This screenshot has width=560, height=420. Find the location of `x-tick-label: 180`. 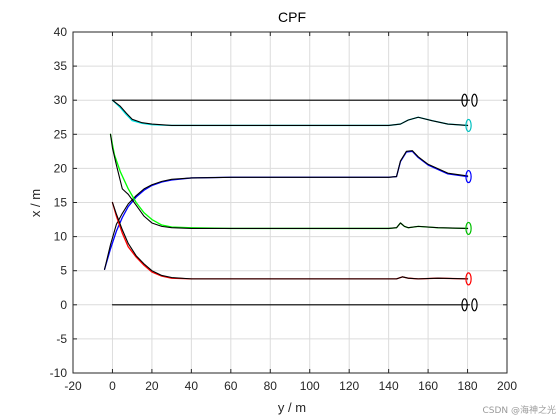

x-tick-label: 180 is located at coordinates (468, 386).